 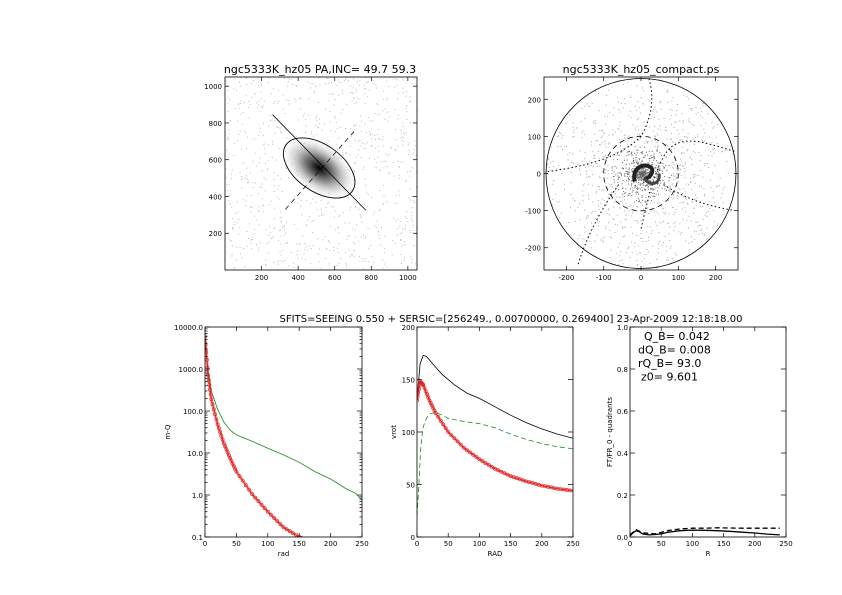 I want to click on y-tick-label: -200, so click(x=533, y=249).